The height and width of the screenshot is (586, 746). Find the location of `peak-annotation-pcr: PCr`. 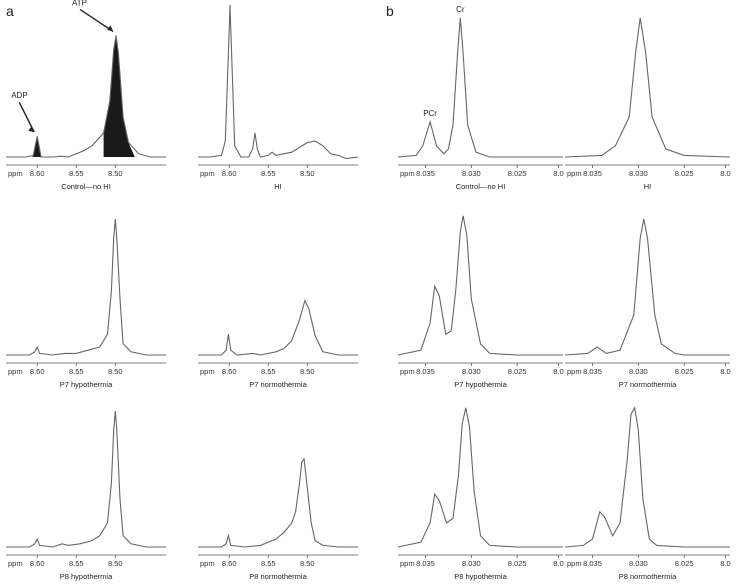

peak-annotation-pcr: PCr is located at coordinates (430, 113).